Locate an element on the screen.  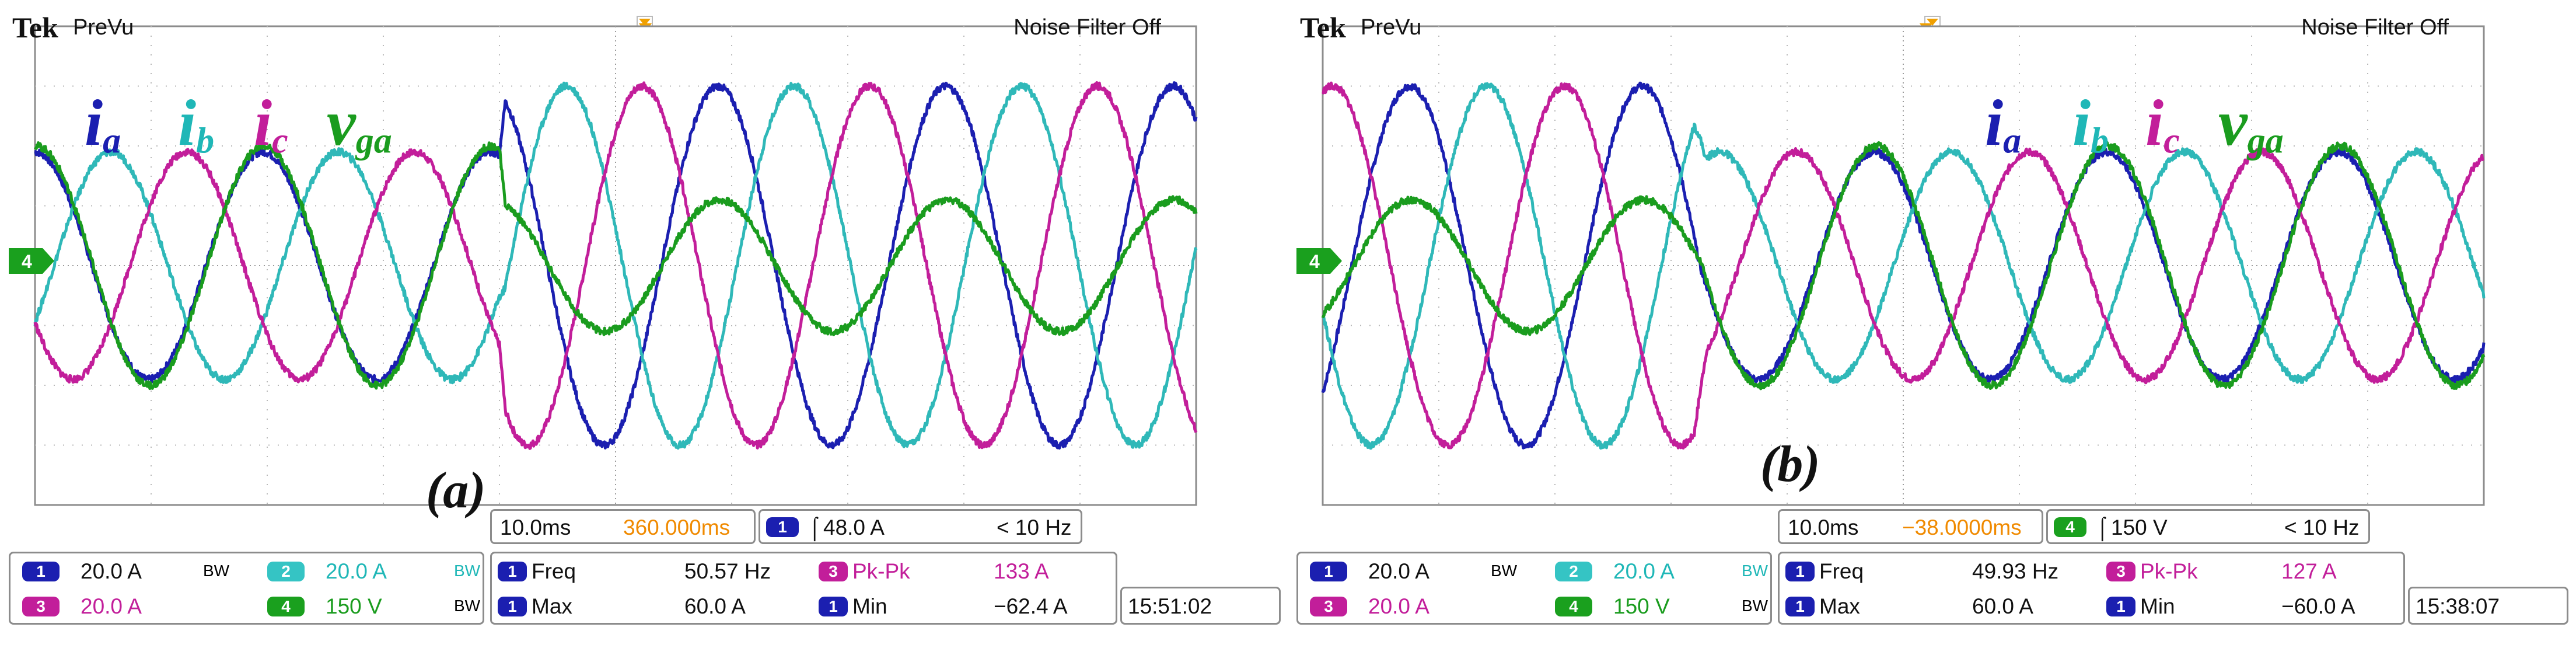
meas-4-value: −60.0 A is located at coordinates (2318, 606).